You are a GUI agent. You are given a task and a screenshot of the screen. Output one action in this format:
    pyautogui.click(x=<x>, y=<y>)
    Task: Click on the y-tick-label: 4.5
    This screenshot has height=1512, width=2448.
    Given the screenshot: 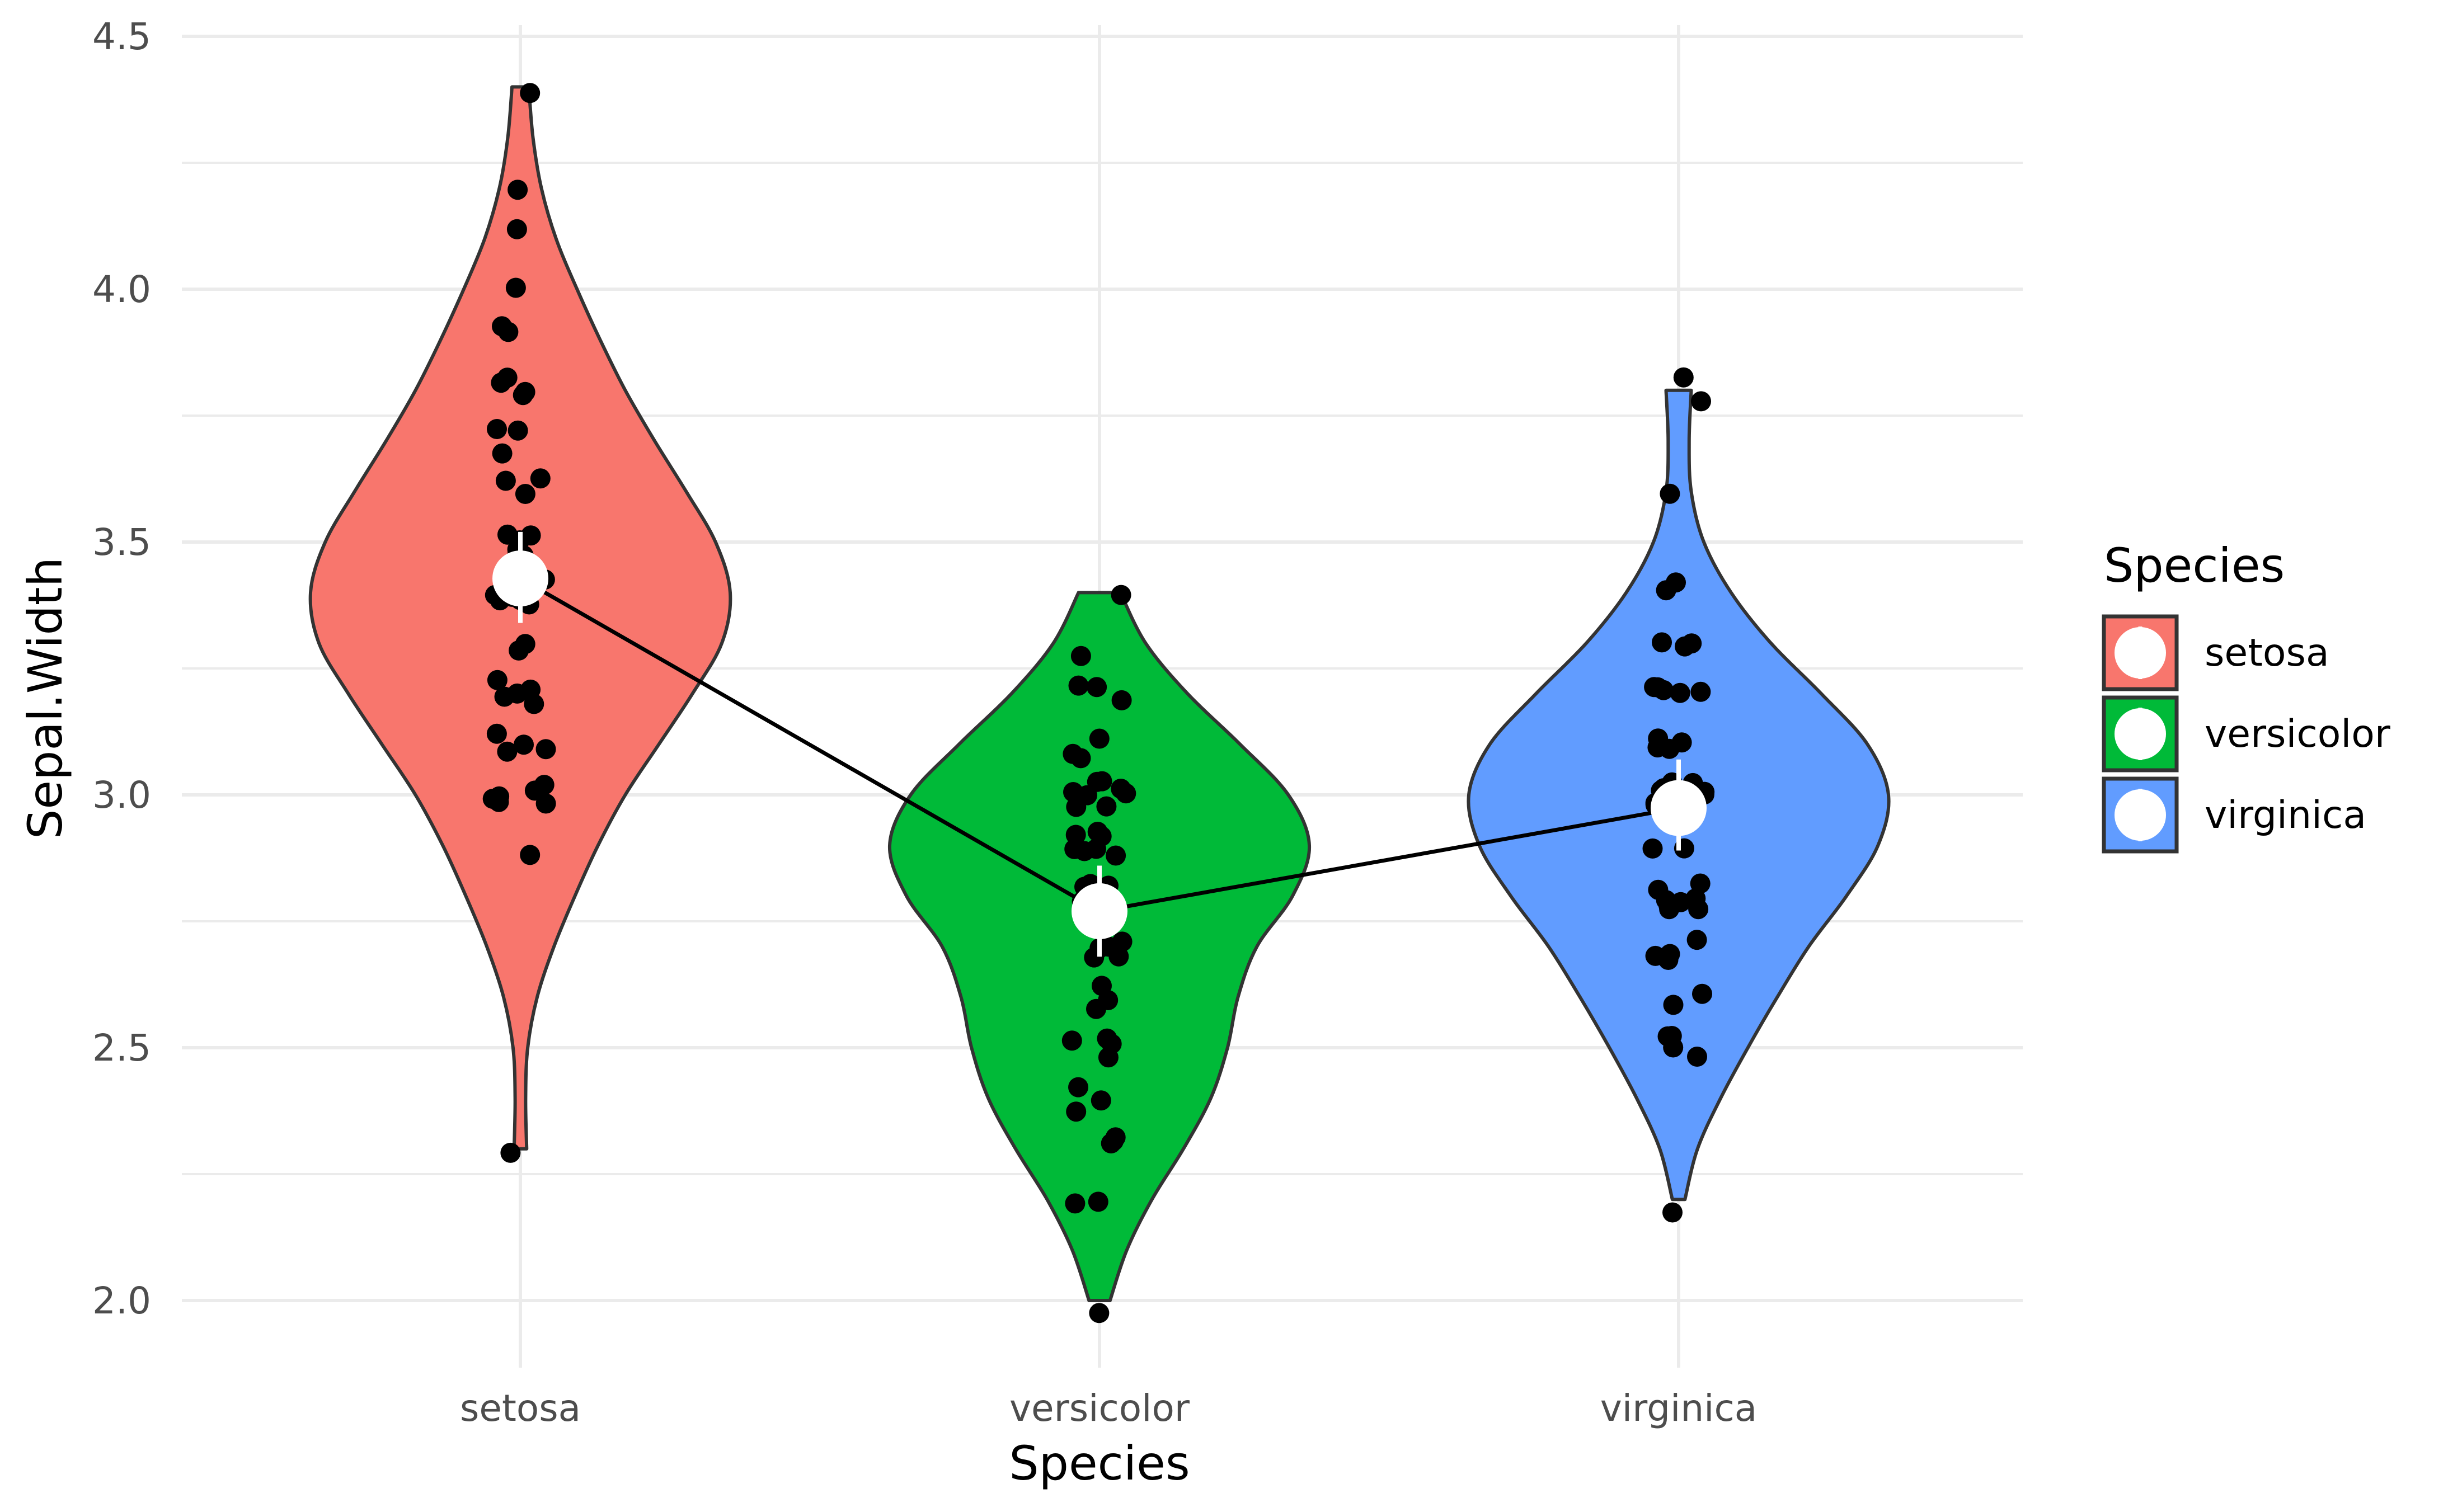 What is the action you would take?
    pyautogui.click(x=121, y=36)
    